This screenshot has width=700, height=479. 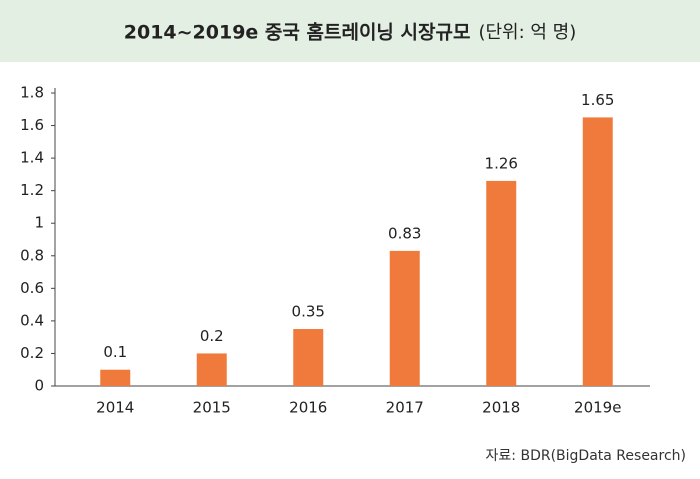 What do you see at coordinates (501, 163) in the screenshot?
I see `data-label: 1.26` at bounding box center [501, 163].